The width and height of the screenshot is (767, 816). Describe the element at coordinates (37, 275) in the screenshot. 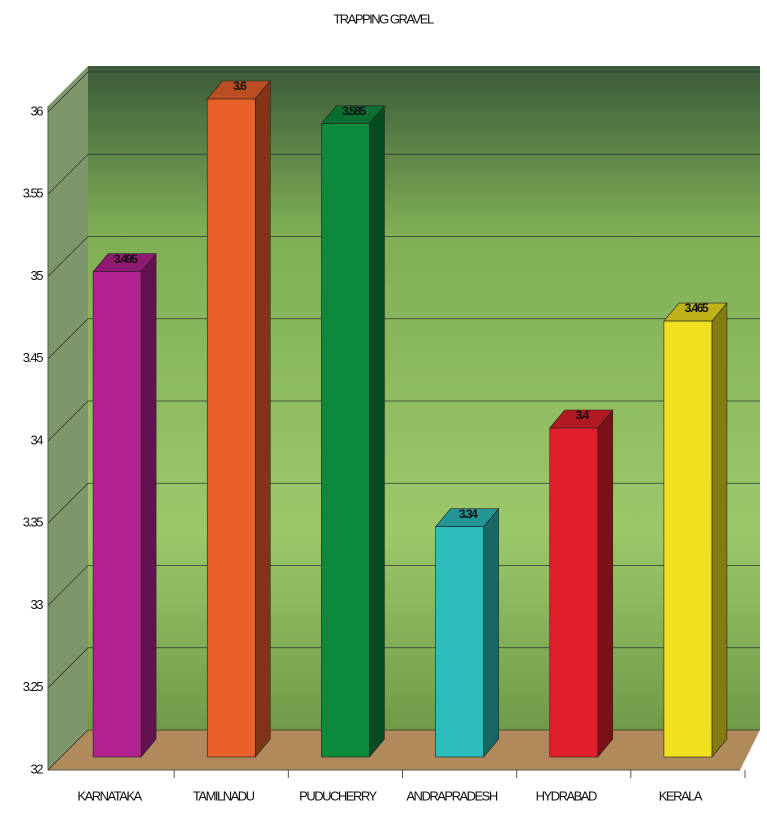

I see `y-tick-label: 35` at that location.